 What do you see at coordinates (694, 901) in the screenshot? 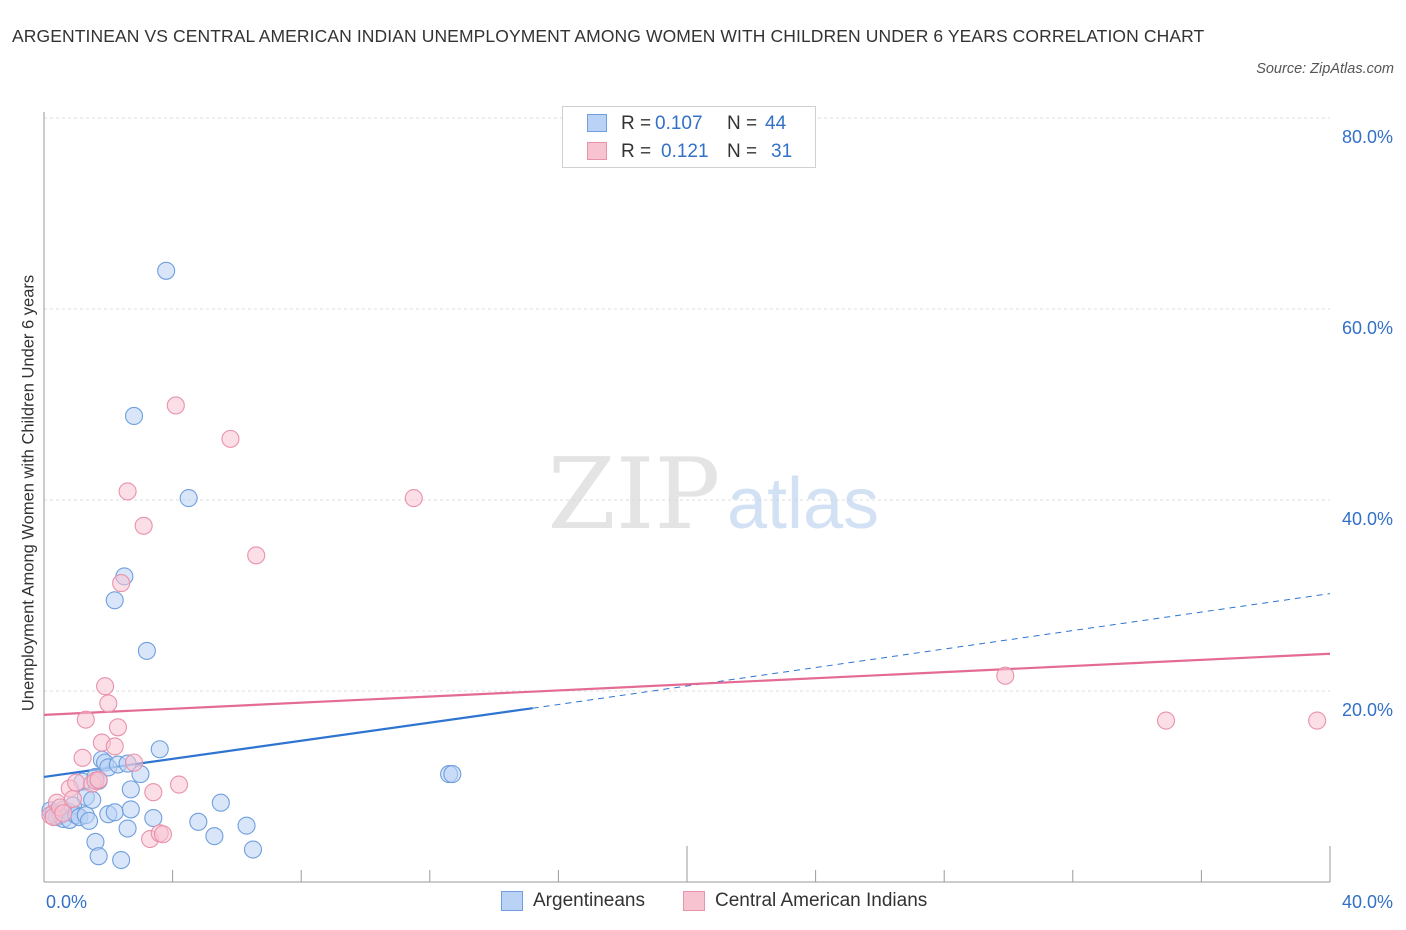
I see `series-legend-swatch-pink` at bounding box center [694, 901].